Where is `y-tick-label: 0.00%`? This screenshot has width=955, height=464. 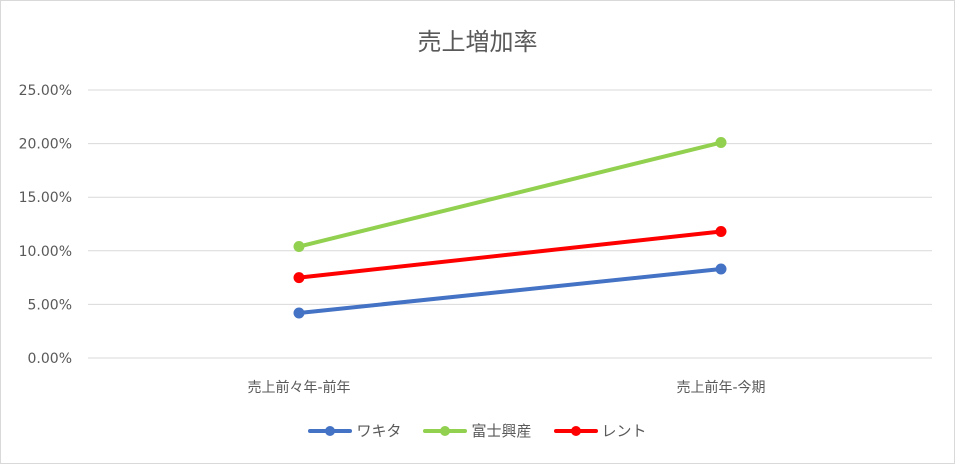
y-tick-label: 0.00% is located at coordinates (50, 359).